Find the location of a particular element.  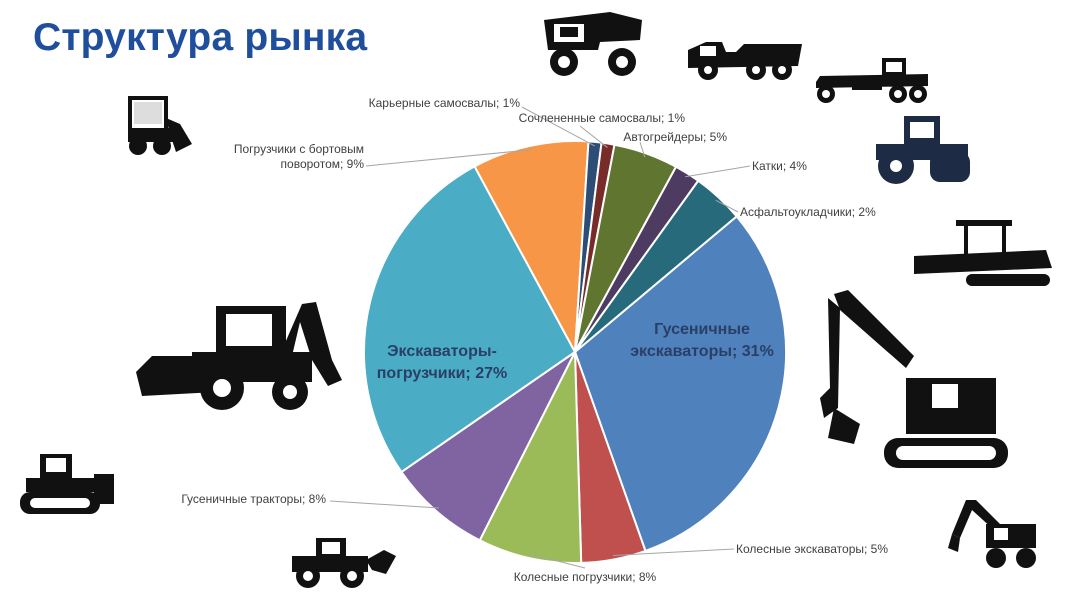

road-roller-icon is located at coordinates (923, 150).